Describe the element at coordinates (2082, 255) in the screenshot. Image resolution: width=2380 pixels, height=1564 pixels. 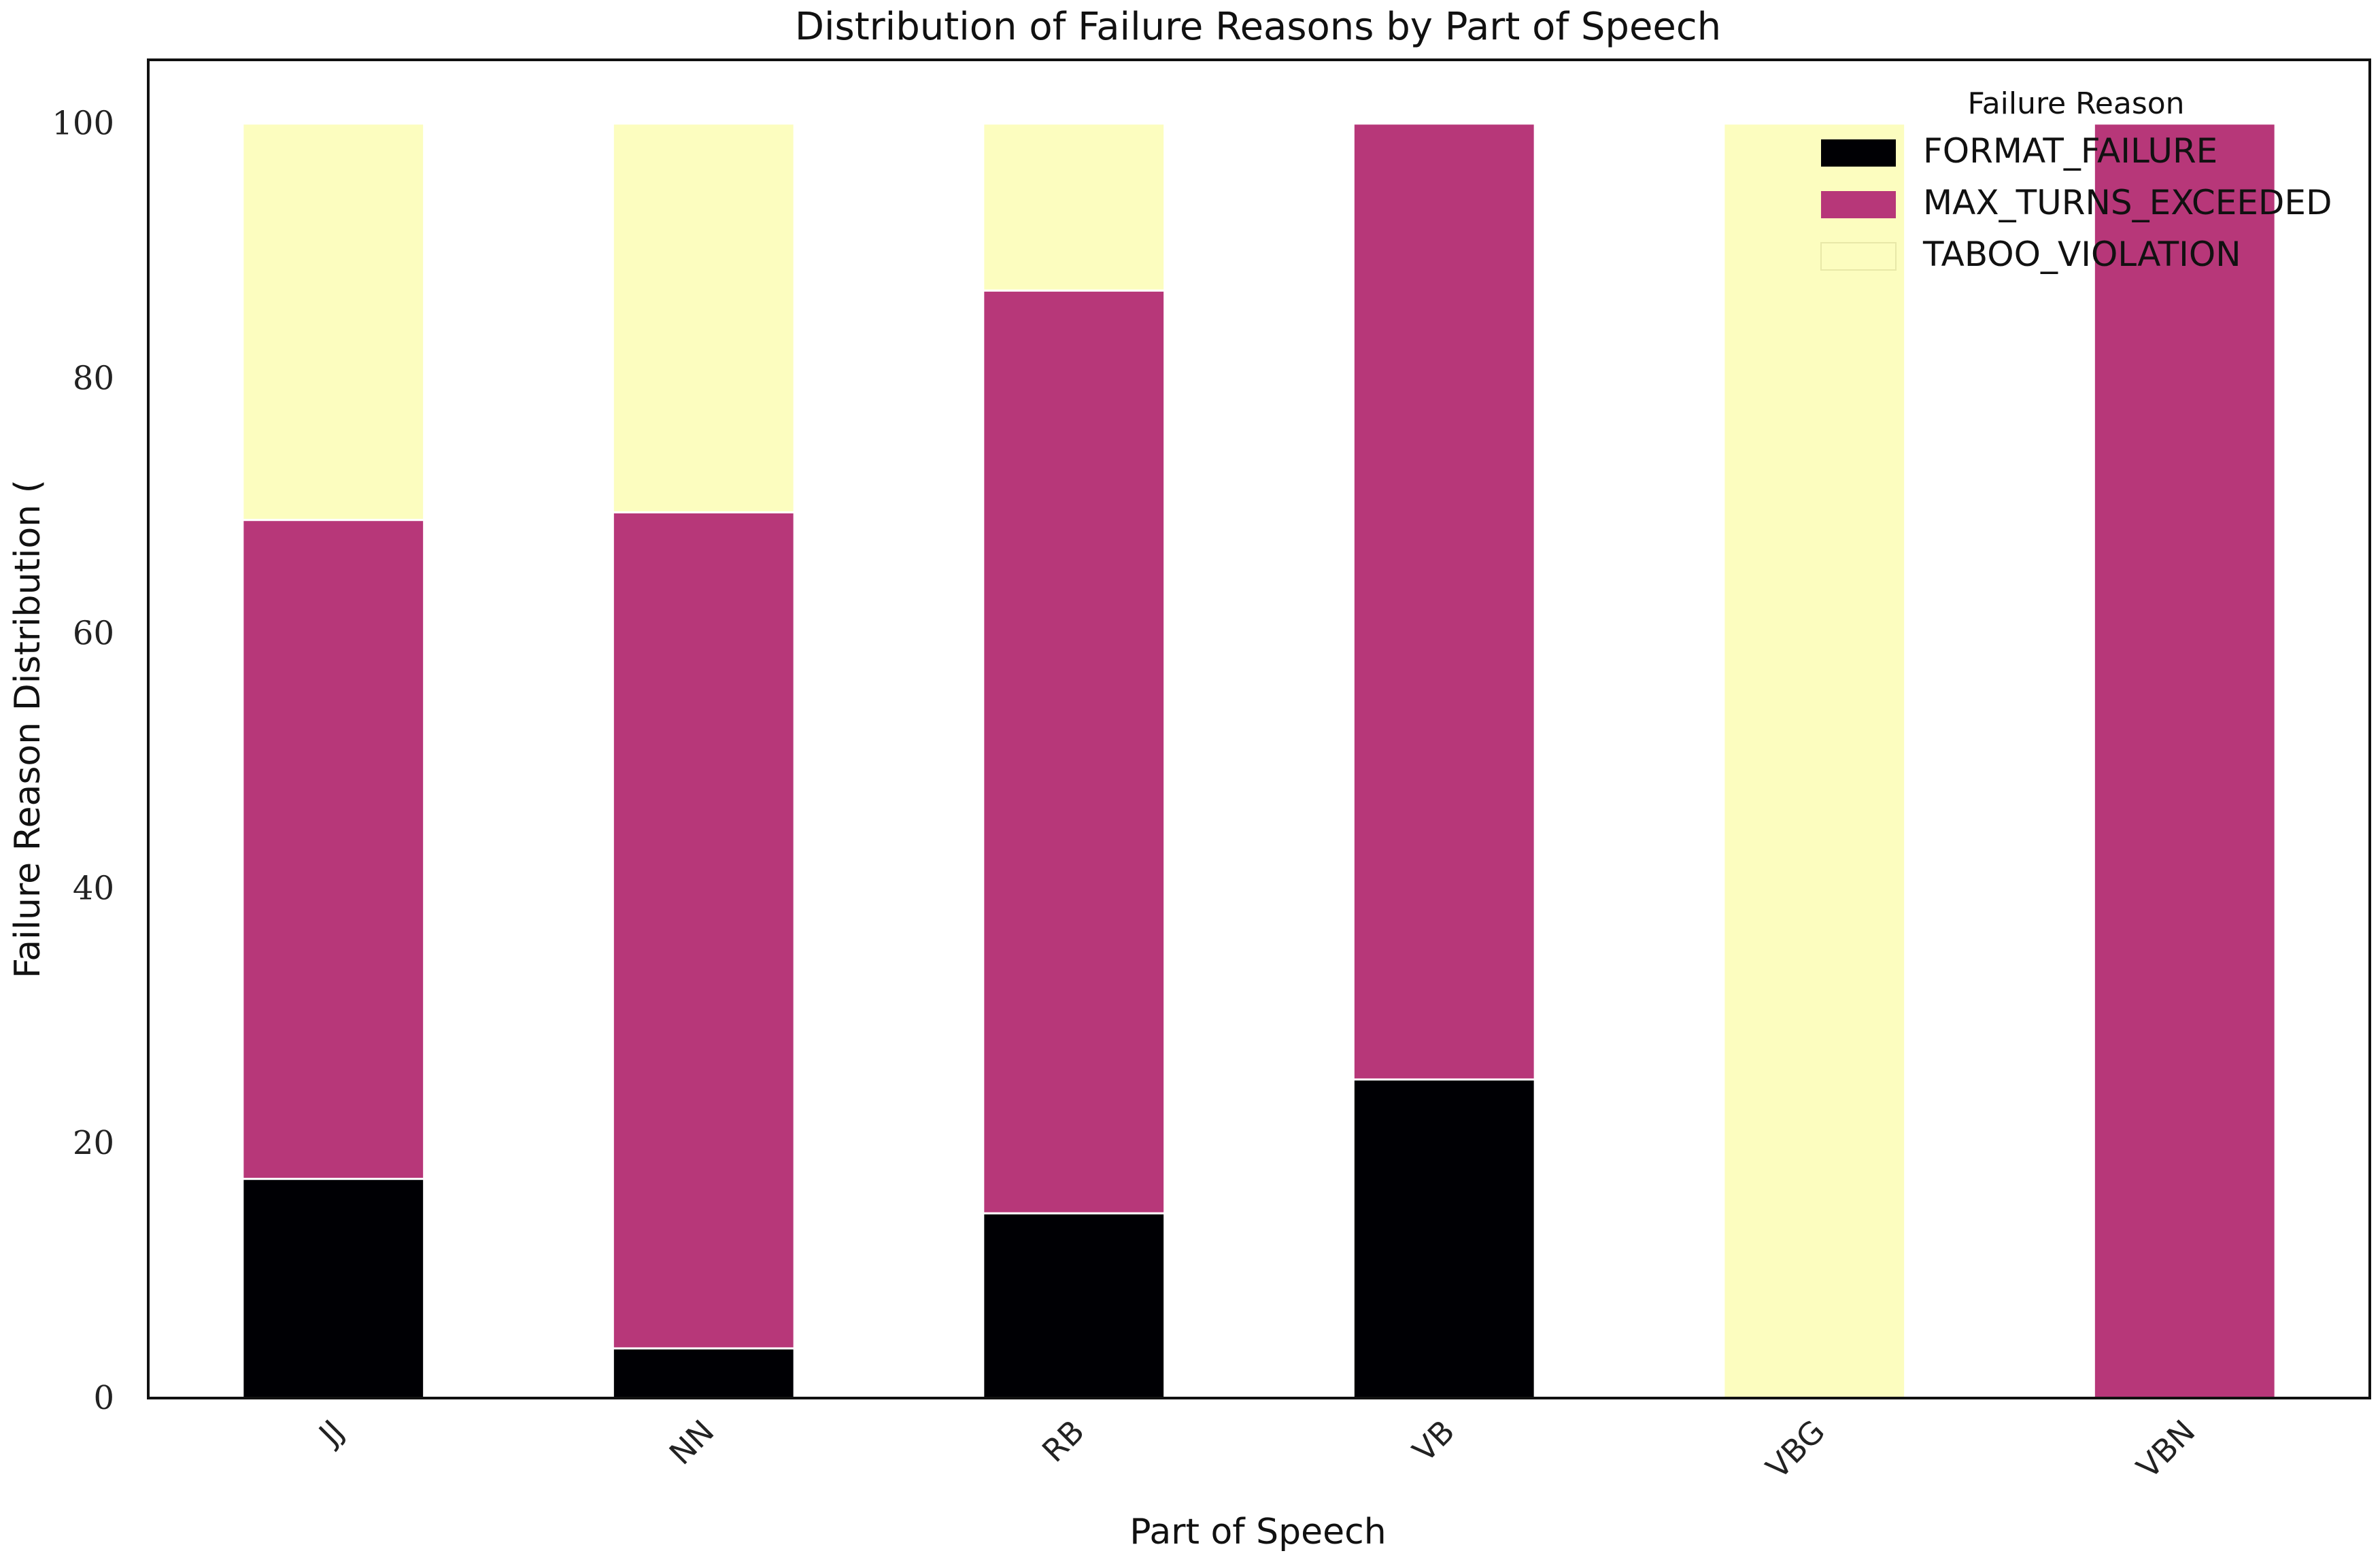
I see `legend-label: TABOO_VIOLATION` at that location.